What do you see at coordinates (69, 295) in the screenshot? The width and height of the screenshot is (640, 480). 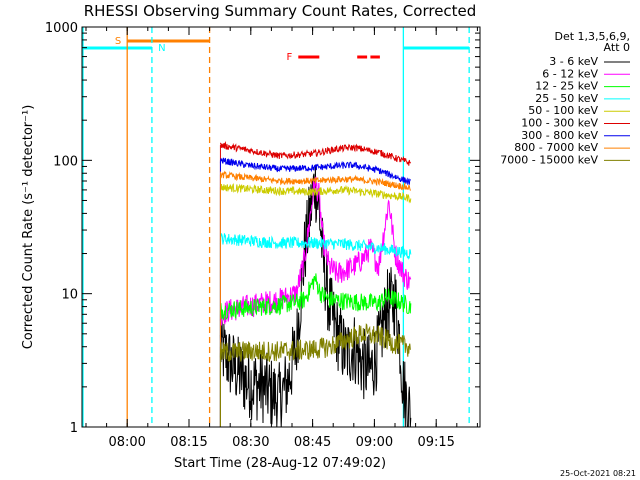 I see `y-tick-label-1: 10` at bounding box center [69, 295].